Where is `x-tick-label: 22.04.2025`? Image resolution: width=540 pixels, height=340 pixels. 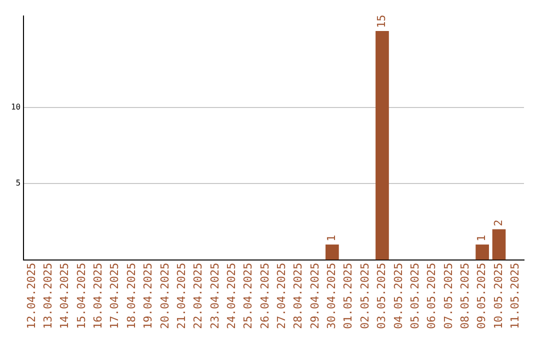 x-tick-label: 22.04.2025 is located at coordinates (198, 296).